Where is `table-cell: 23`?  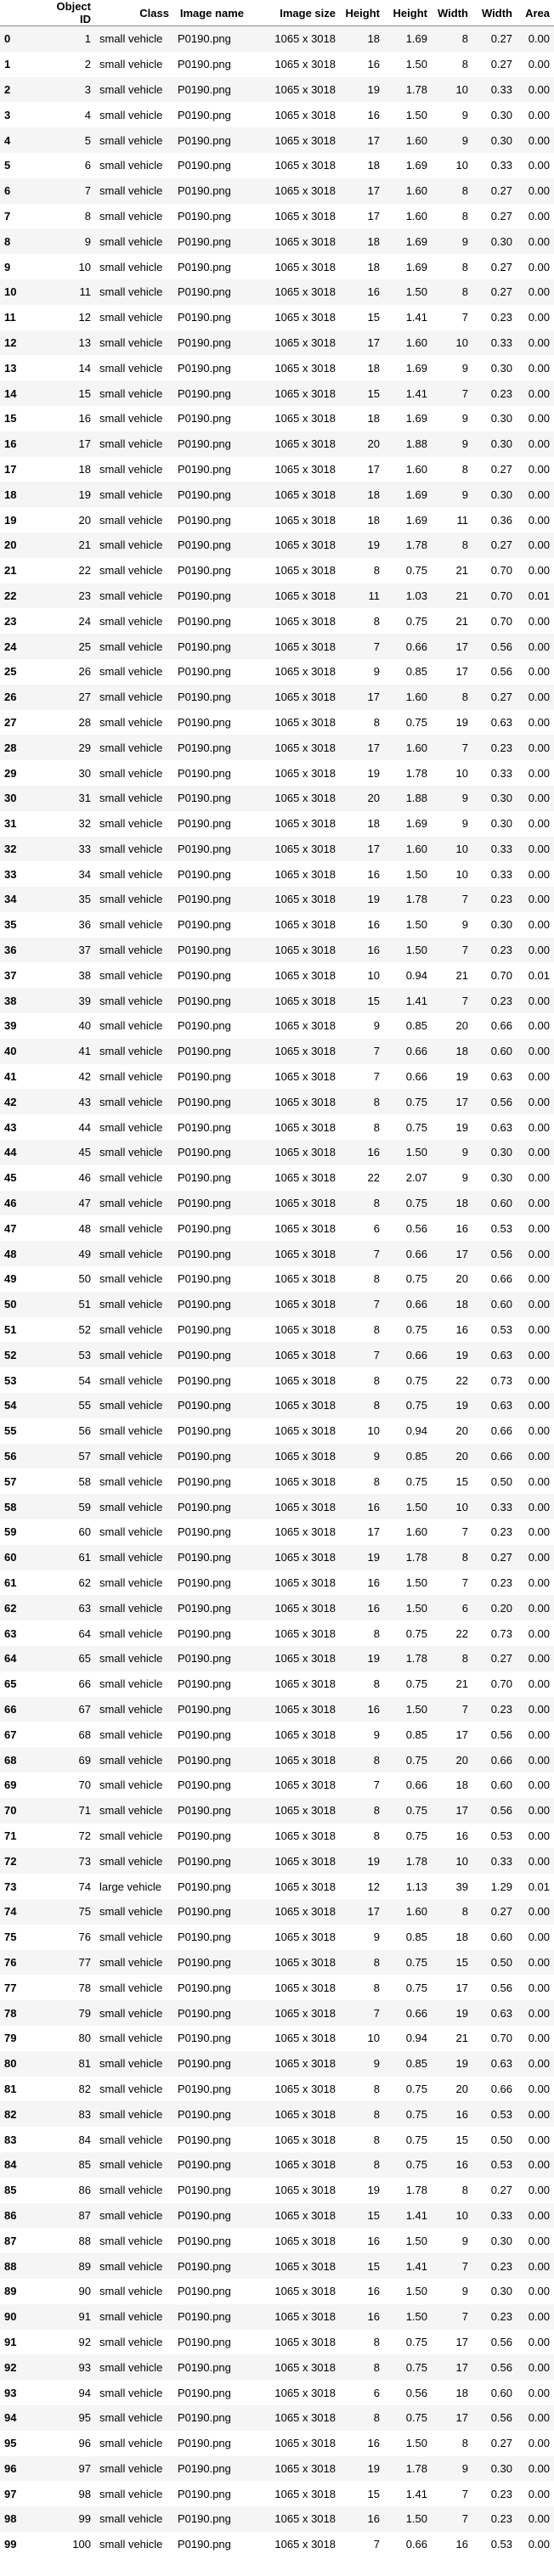
table-cell: 23 is located at coordinates (84, 595).